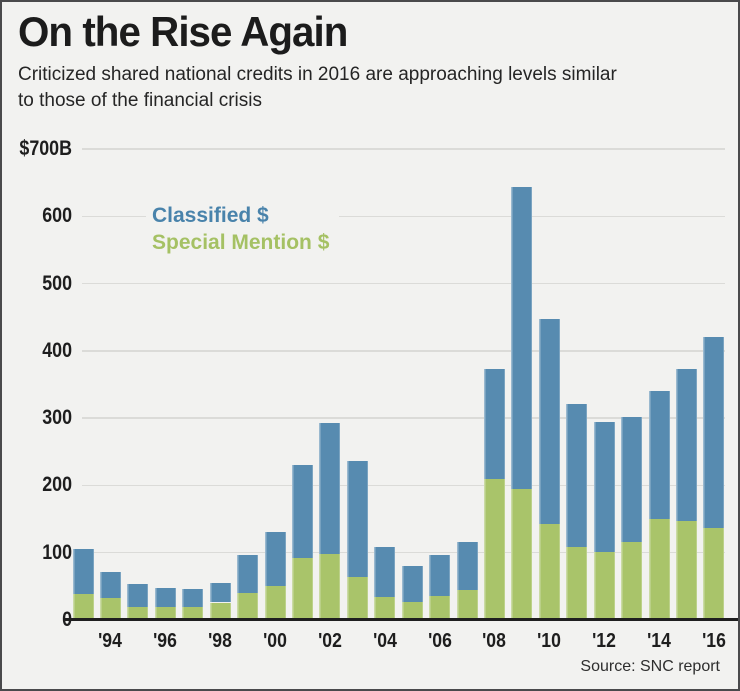  I want to click on bar-2008-special-mention, so click(494, 549).